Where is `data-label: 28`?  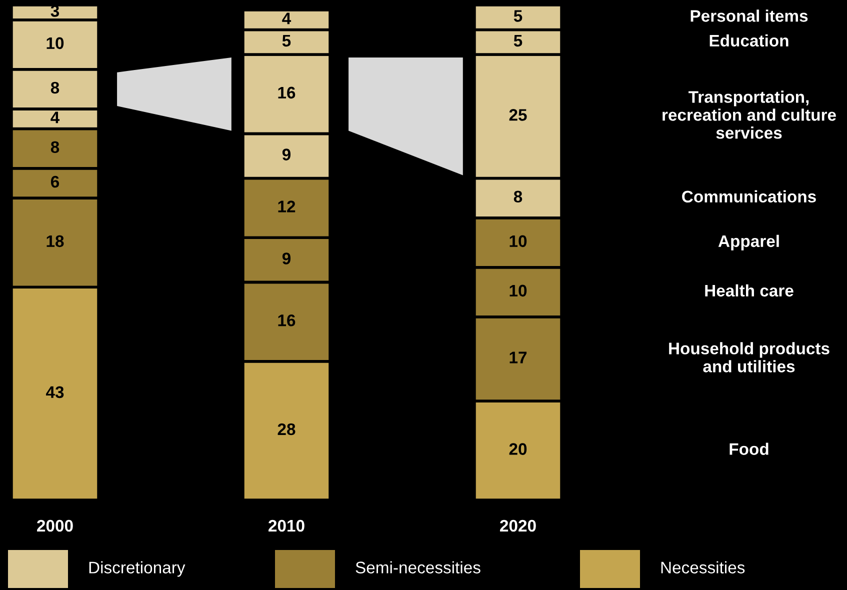 data-label: 28 is located at coordinates (287, 429).